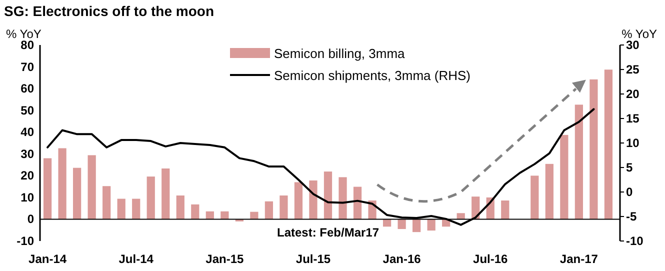 Image resolution: width=665 pixels, height=271 pixels. What do you see at coordinates (136, 259) in the screenshot?
I see `x-tick-label: Jul-14` at bounding box center [136, 259].